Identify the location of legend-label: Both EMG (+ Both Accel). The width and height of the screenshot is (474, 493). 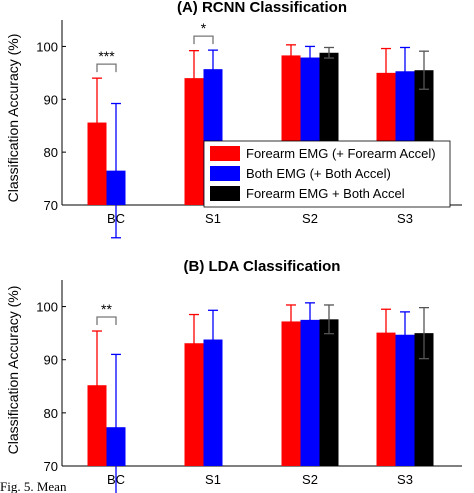
(318, 173).